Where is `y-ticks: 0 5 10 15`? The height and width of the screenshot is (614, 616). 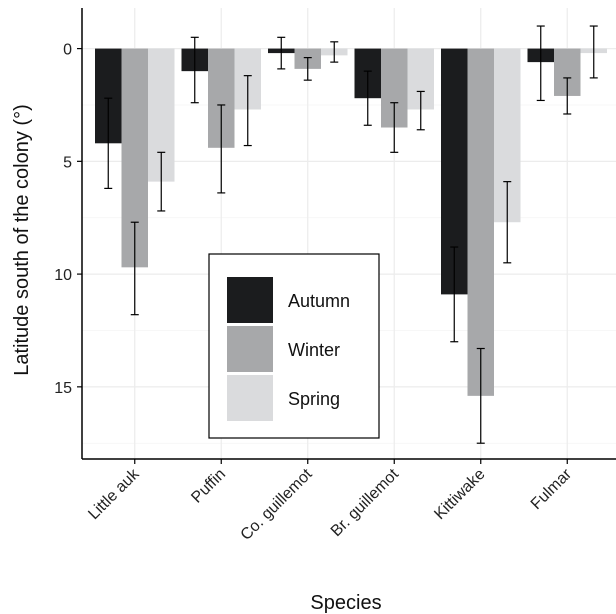 y-ticks: 0 5 10 15 is located at coordinates (68, 219).